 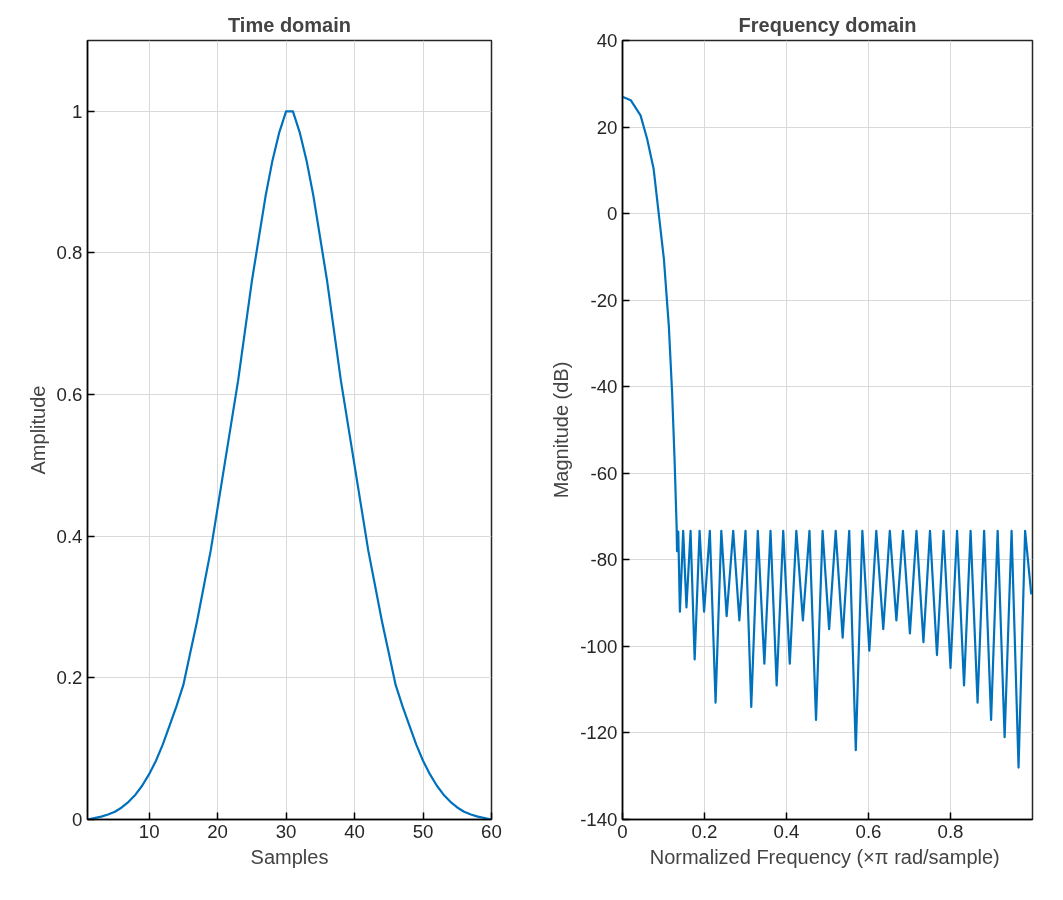 What do you see at coordinates (599, 646) in the screenshot?
I see `y-tick-label: -100` at bounding box center [599, 646].